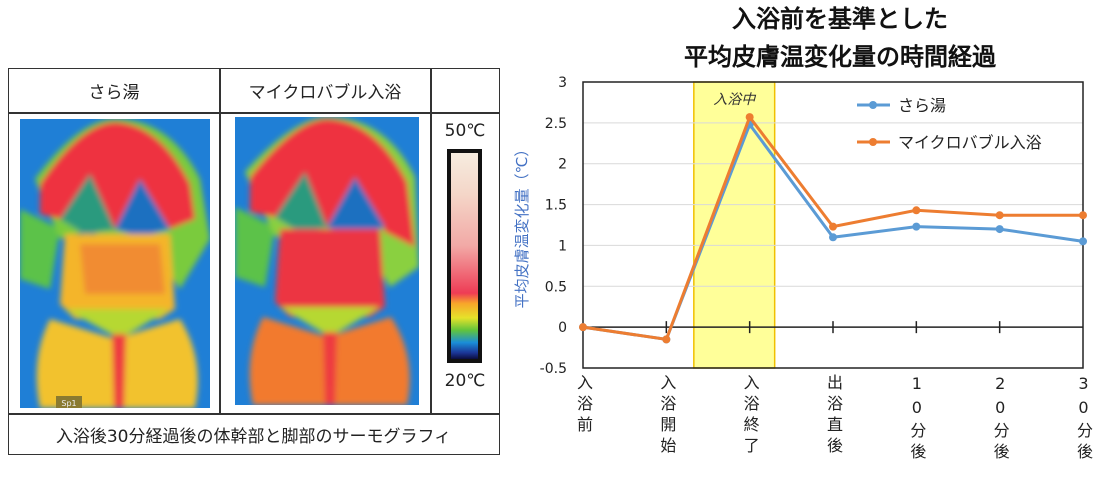  What do you see at coordinates (667, 416) in the screenshot?
I see `x-tick-label: 入浴開始` at bounding box center [667, 416].